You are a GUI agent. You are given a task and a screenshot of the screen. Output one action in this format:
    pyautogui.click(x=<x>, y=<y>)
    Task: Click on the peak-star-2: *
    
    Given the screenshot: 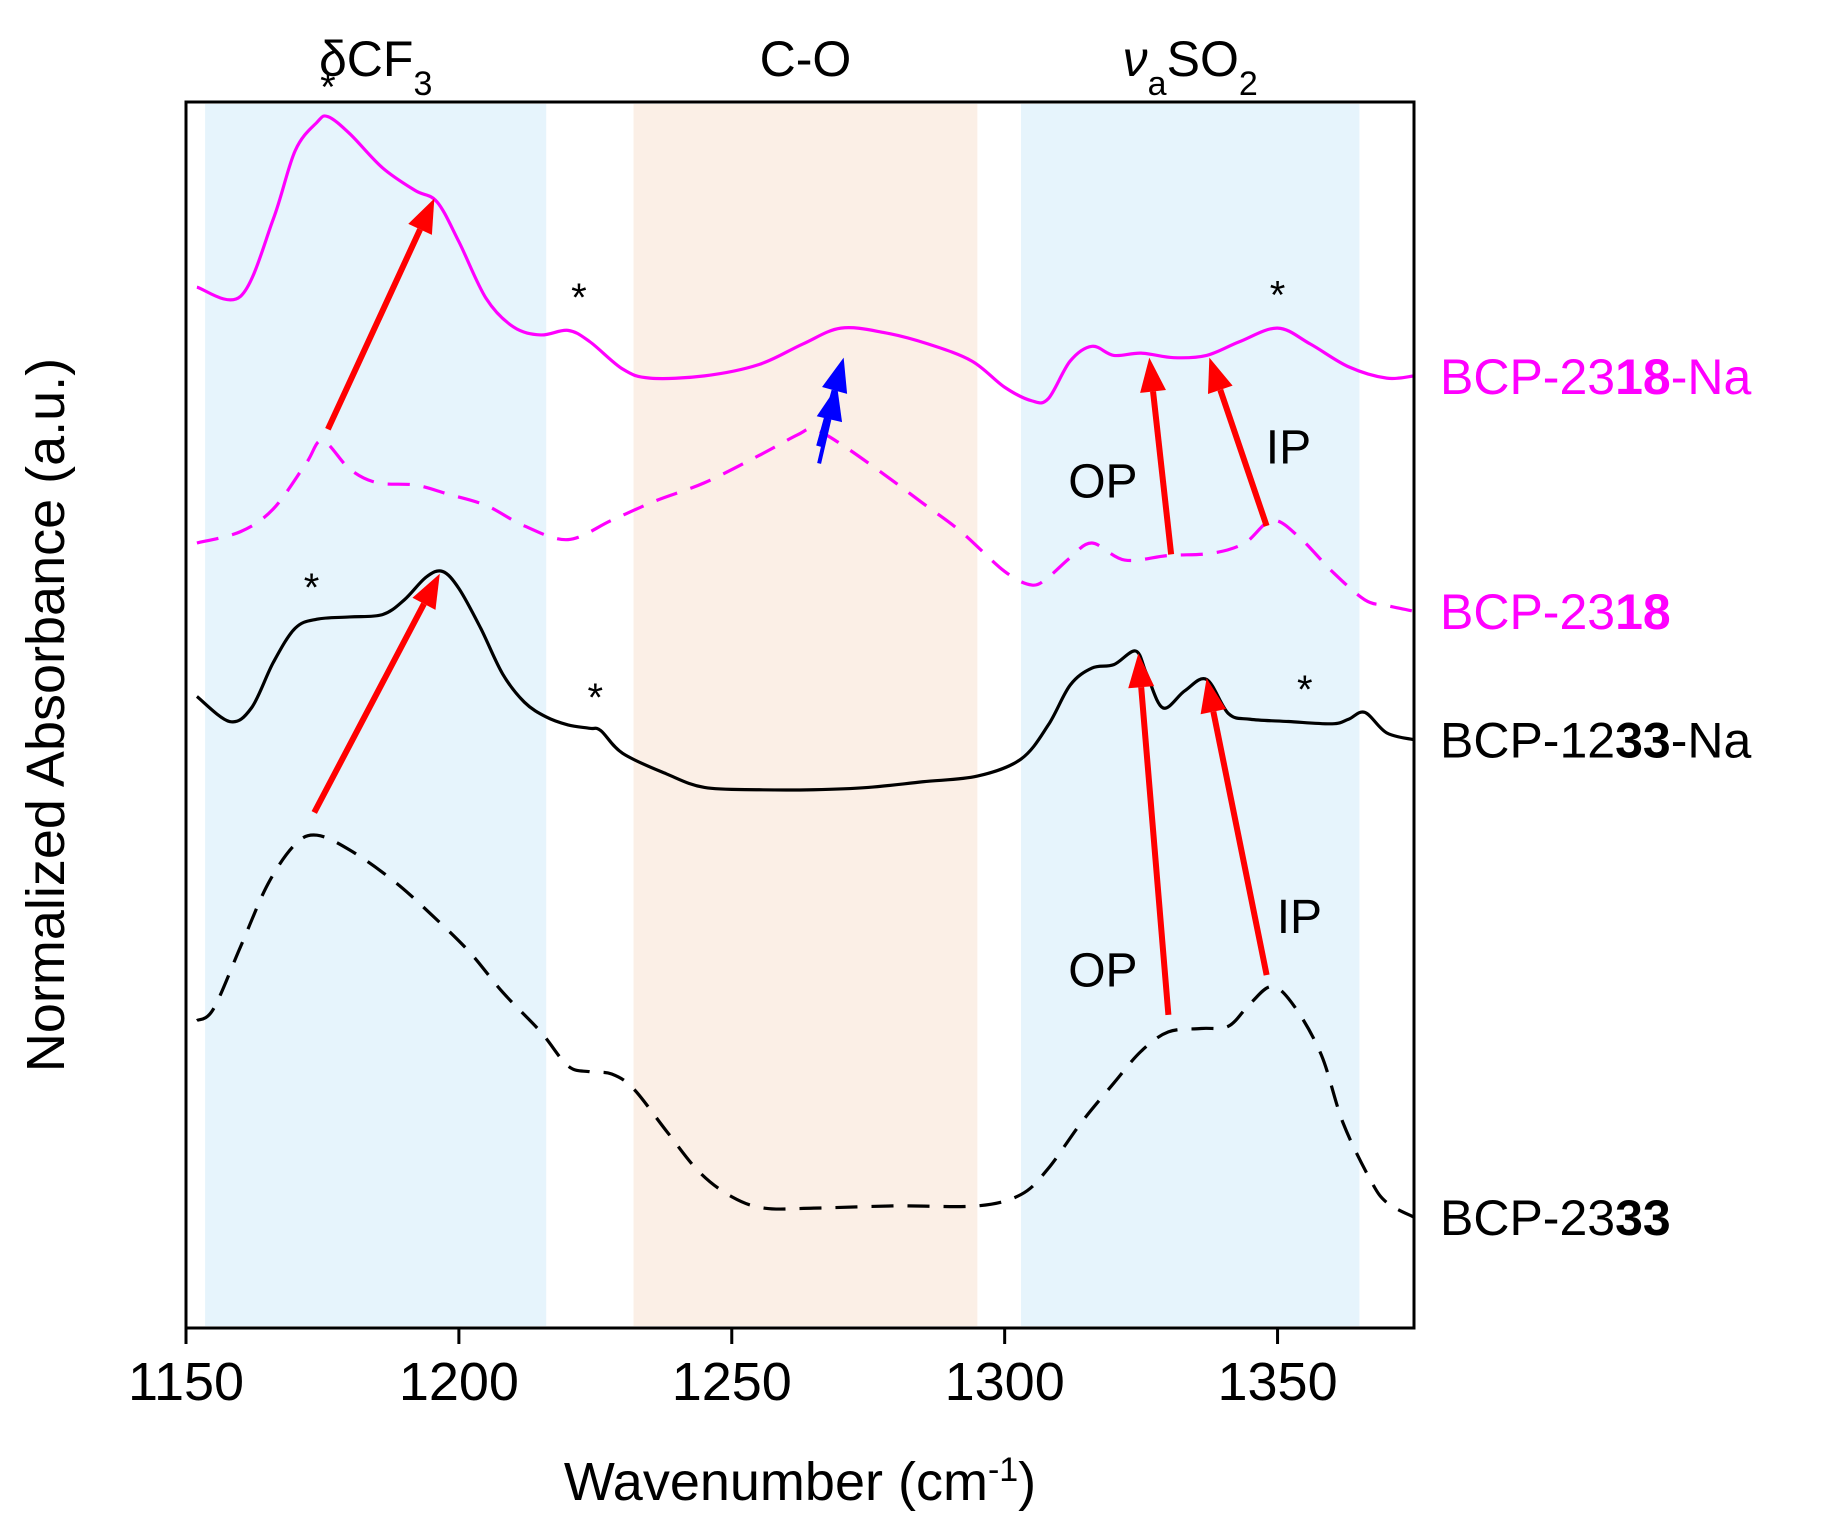 What is the action you would take?
    pyautogui.click(x=1278, y=296)
    